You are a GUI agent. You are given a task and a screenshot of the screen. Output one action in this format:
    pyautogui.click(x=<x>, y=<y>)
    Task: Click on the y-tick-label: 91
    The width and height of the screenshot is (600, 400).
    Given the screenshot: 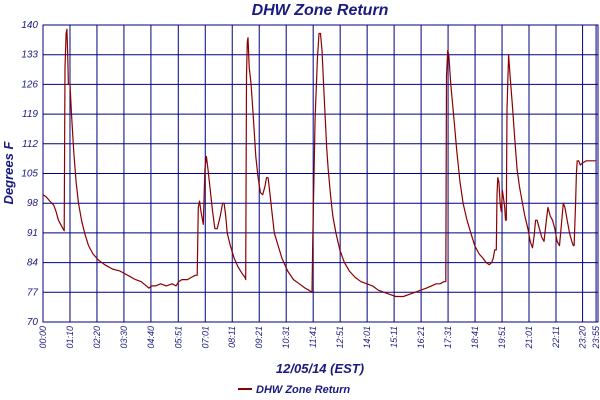 What is the action you would take?
    pyautogui.click(x=32, y=233)
    